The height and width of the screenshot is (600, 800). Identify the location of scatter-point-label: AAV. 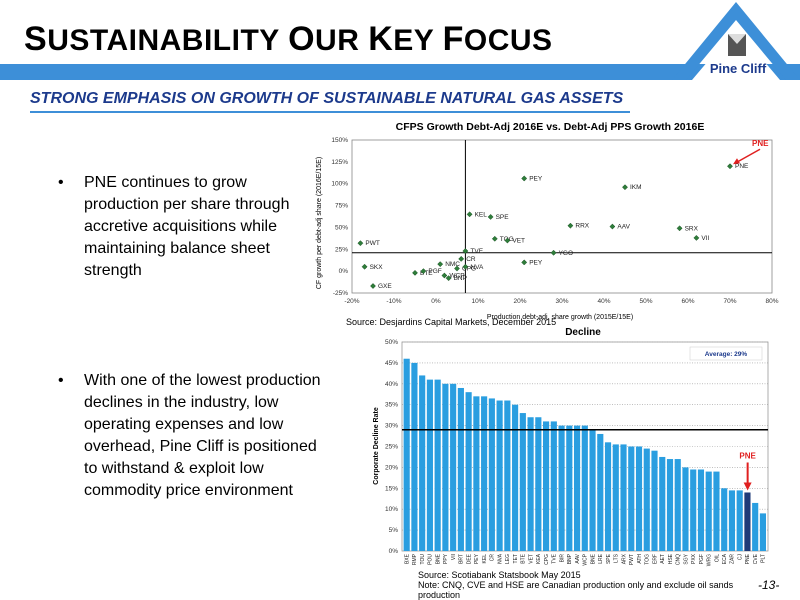
(623, 227).